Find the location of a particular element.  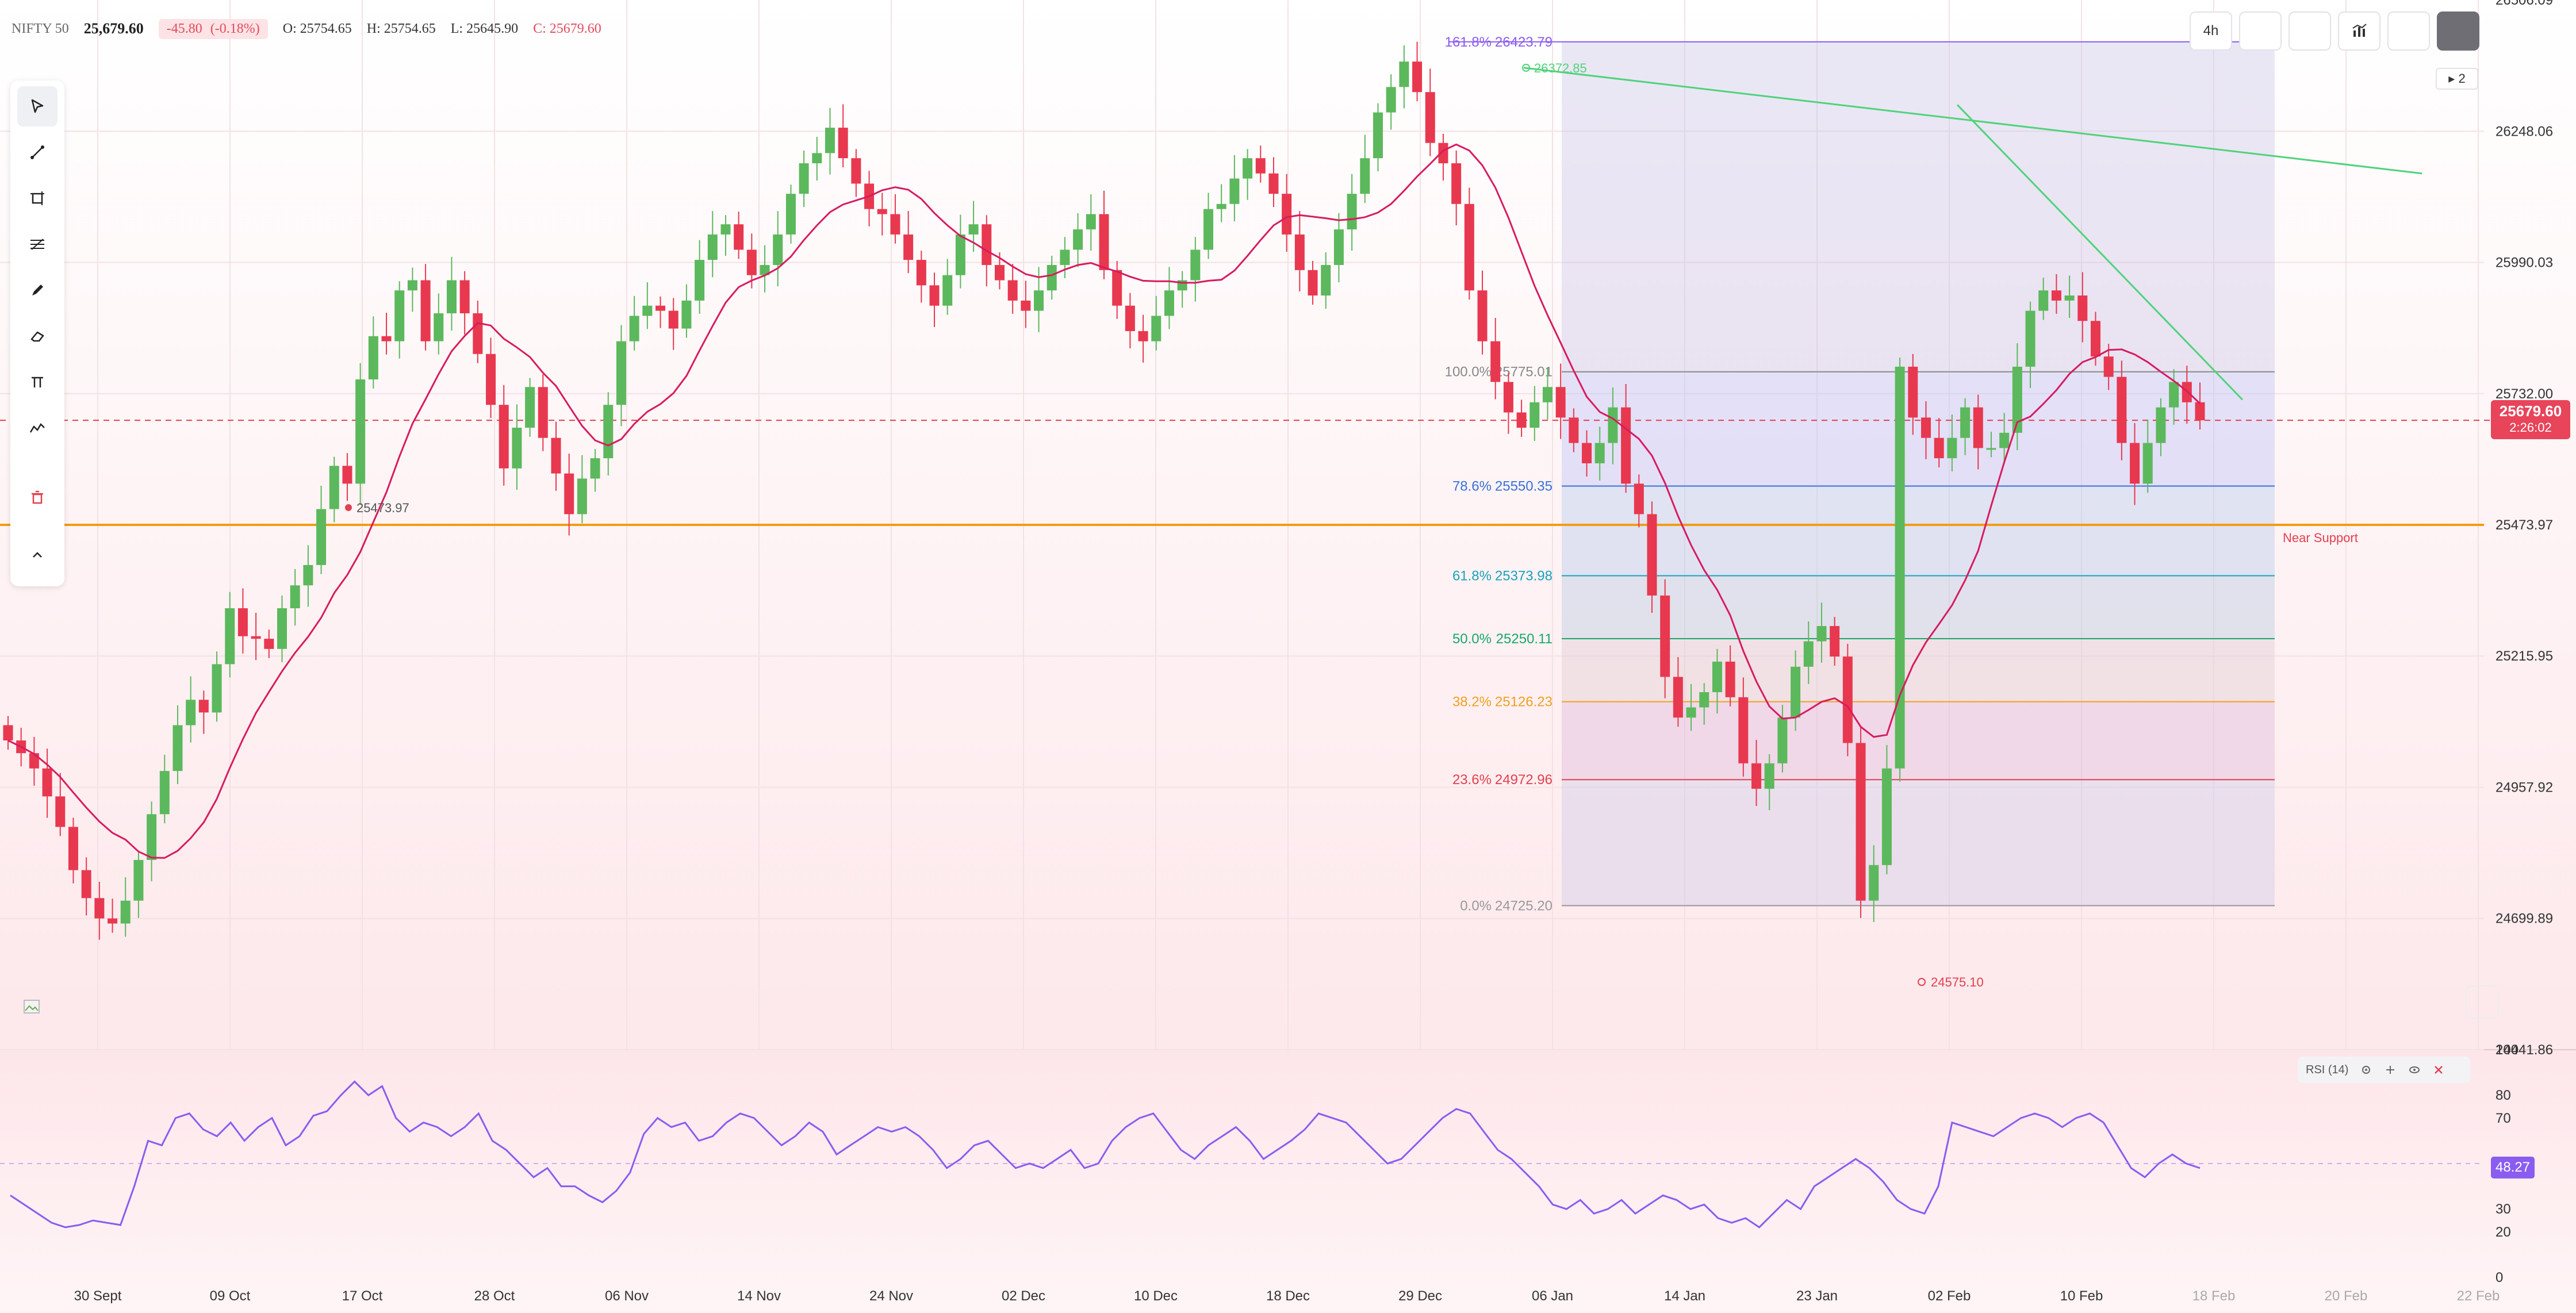

broken-image-icon is located at coordinates (32, 1006).